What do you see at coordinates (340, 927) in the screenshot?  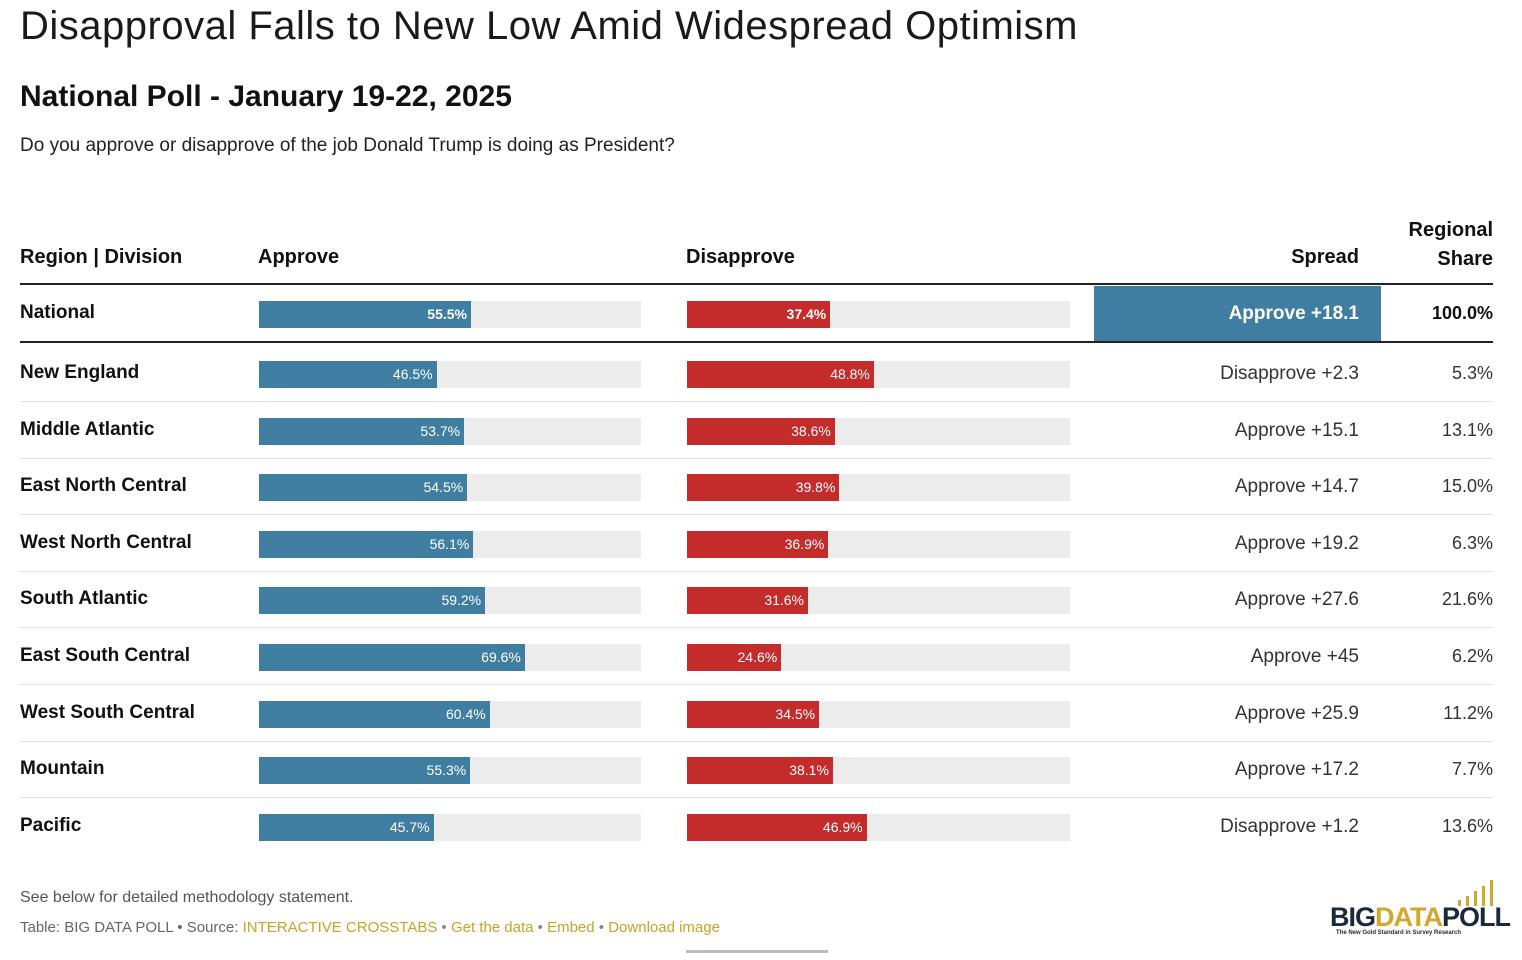 I see `interactive-crosstabs-link: INTERACTIVE CROSSTABS` at bounding box center [340, 927].